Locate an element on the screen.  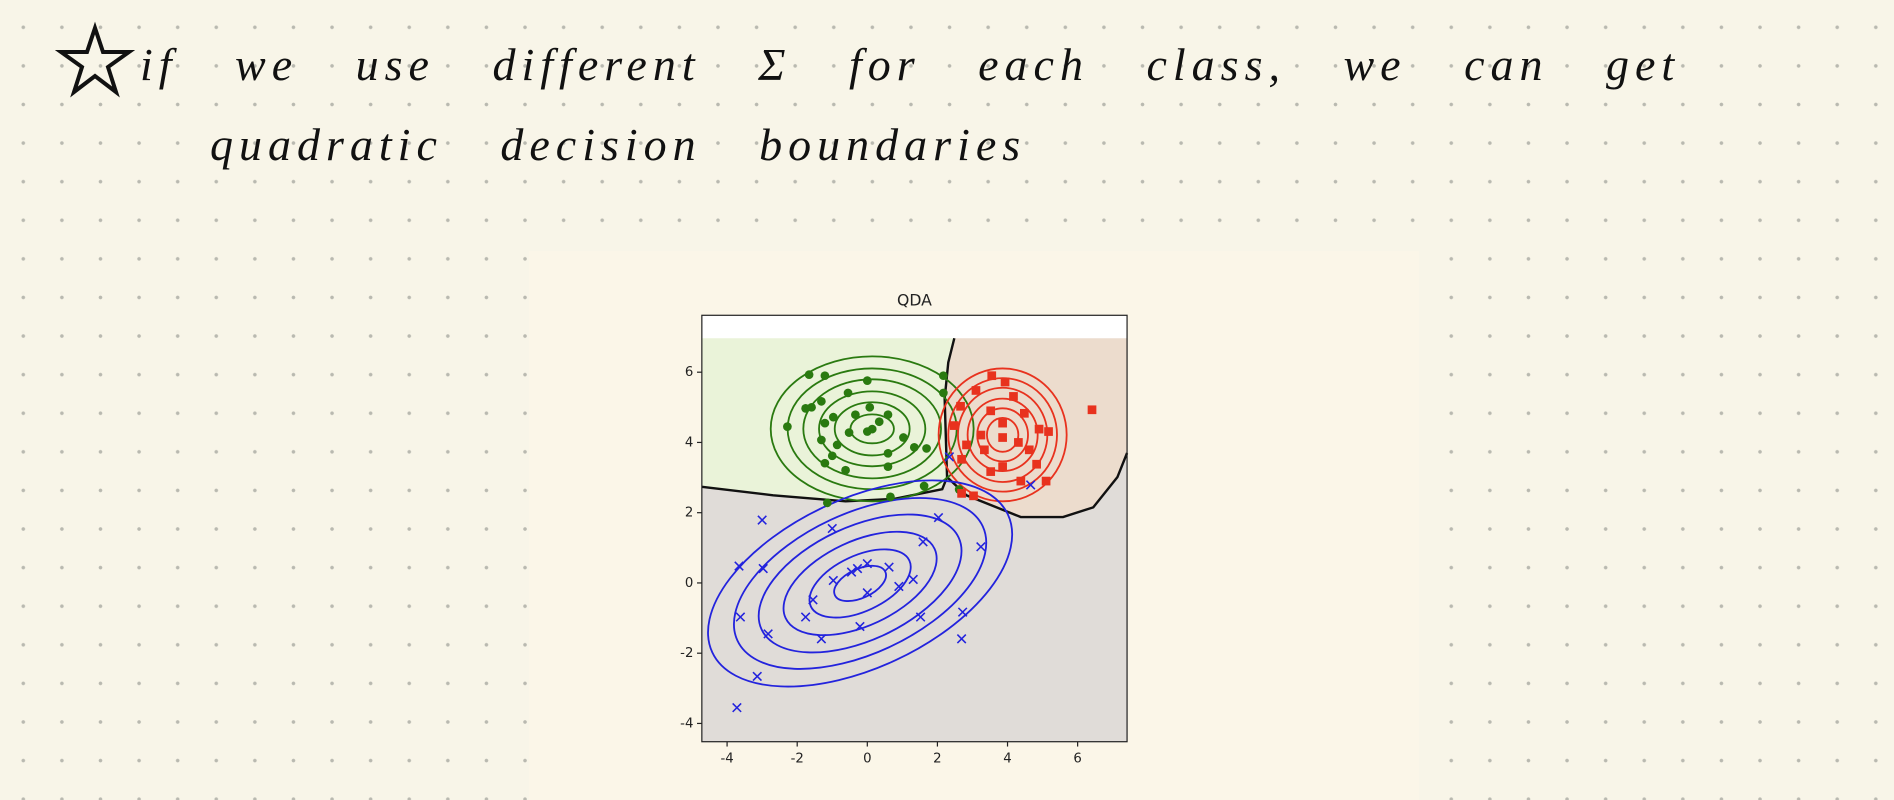
y-tick-label: -4 is located at coordinates (686, 723).